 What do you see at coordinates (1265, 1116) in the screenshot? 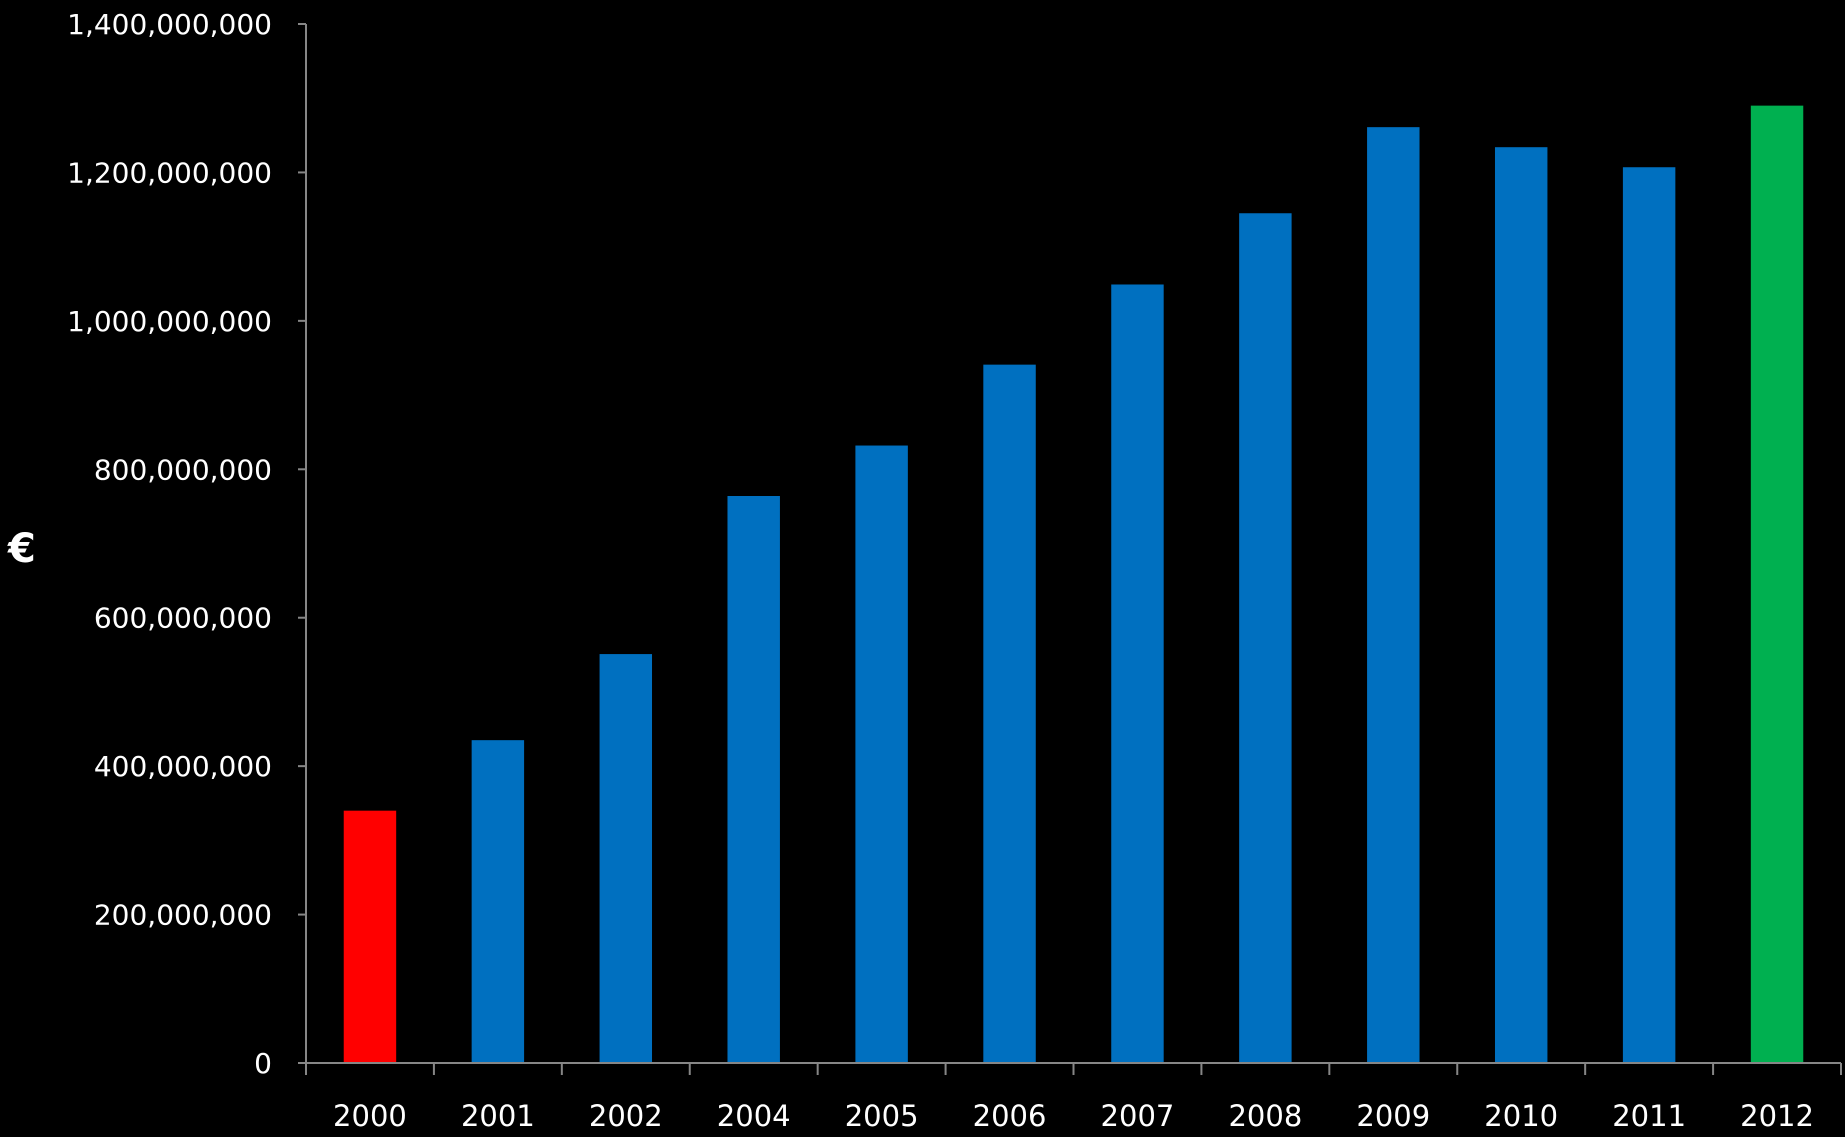
I see `x-tick-label: 2008` at bounding box center [1265, 1116].